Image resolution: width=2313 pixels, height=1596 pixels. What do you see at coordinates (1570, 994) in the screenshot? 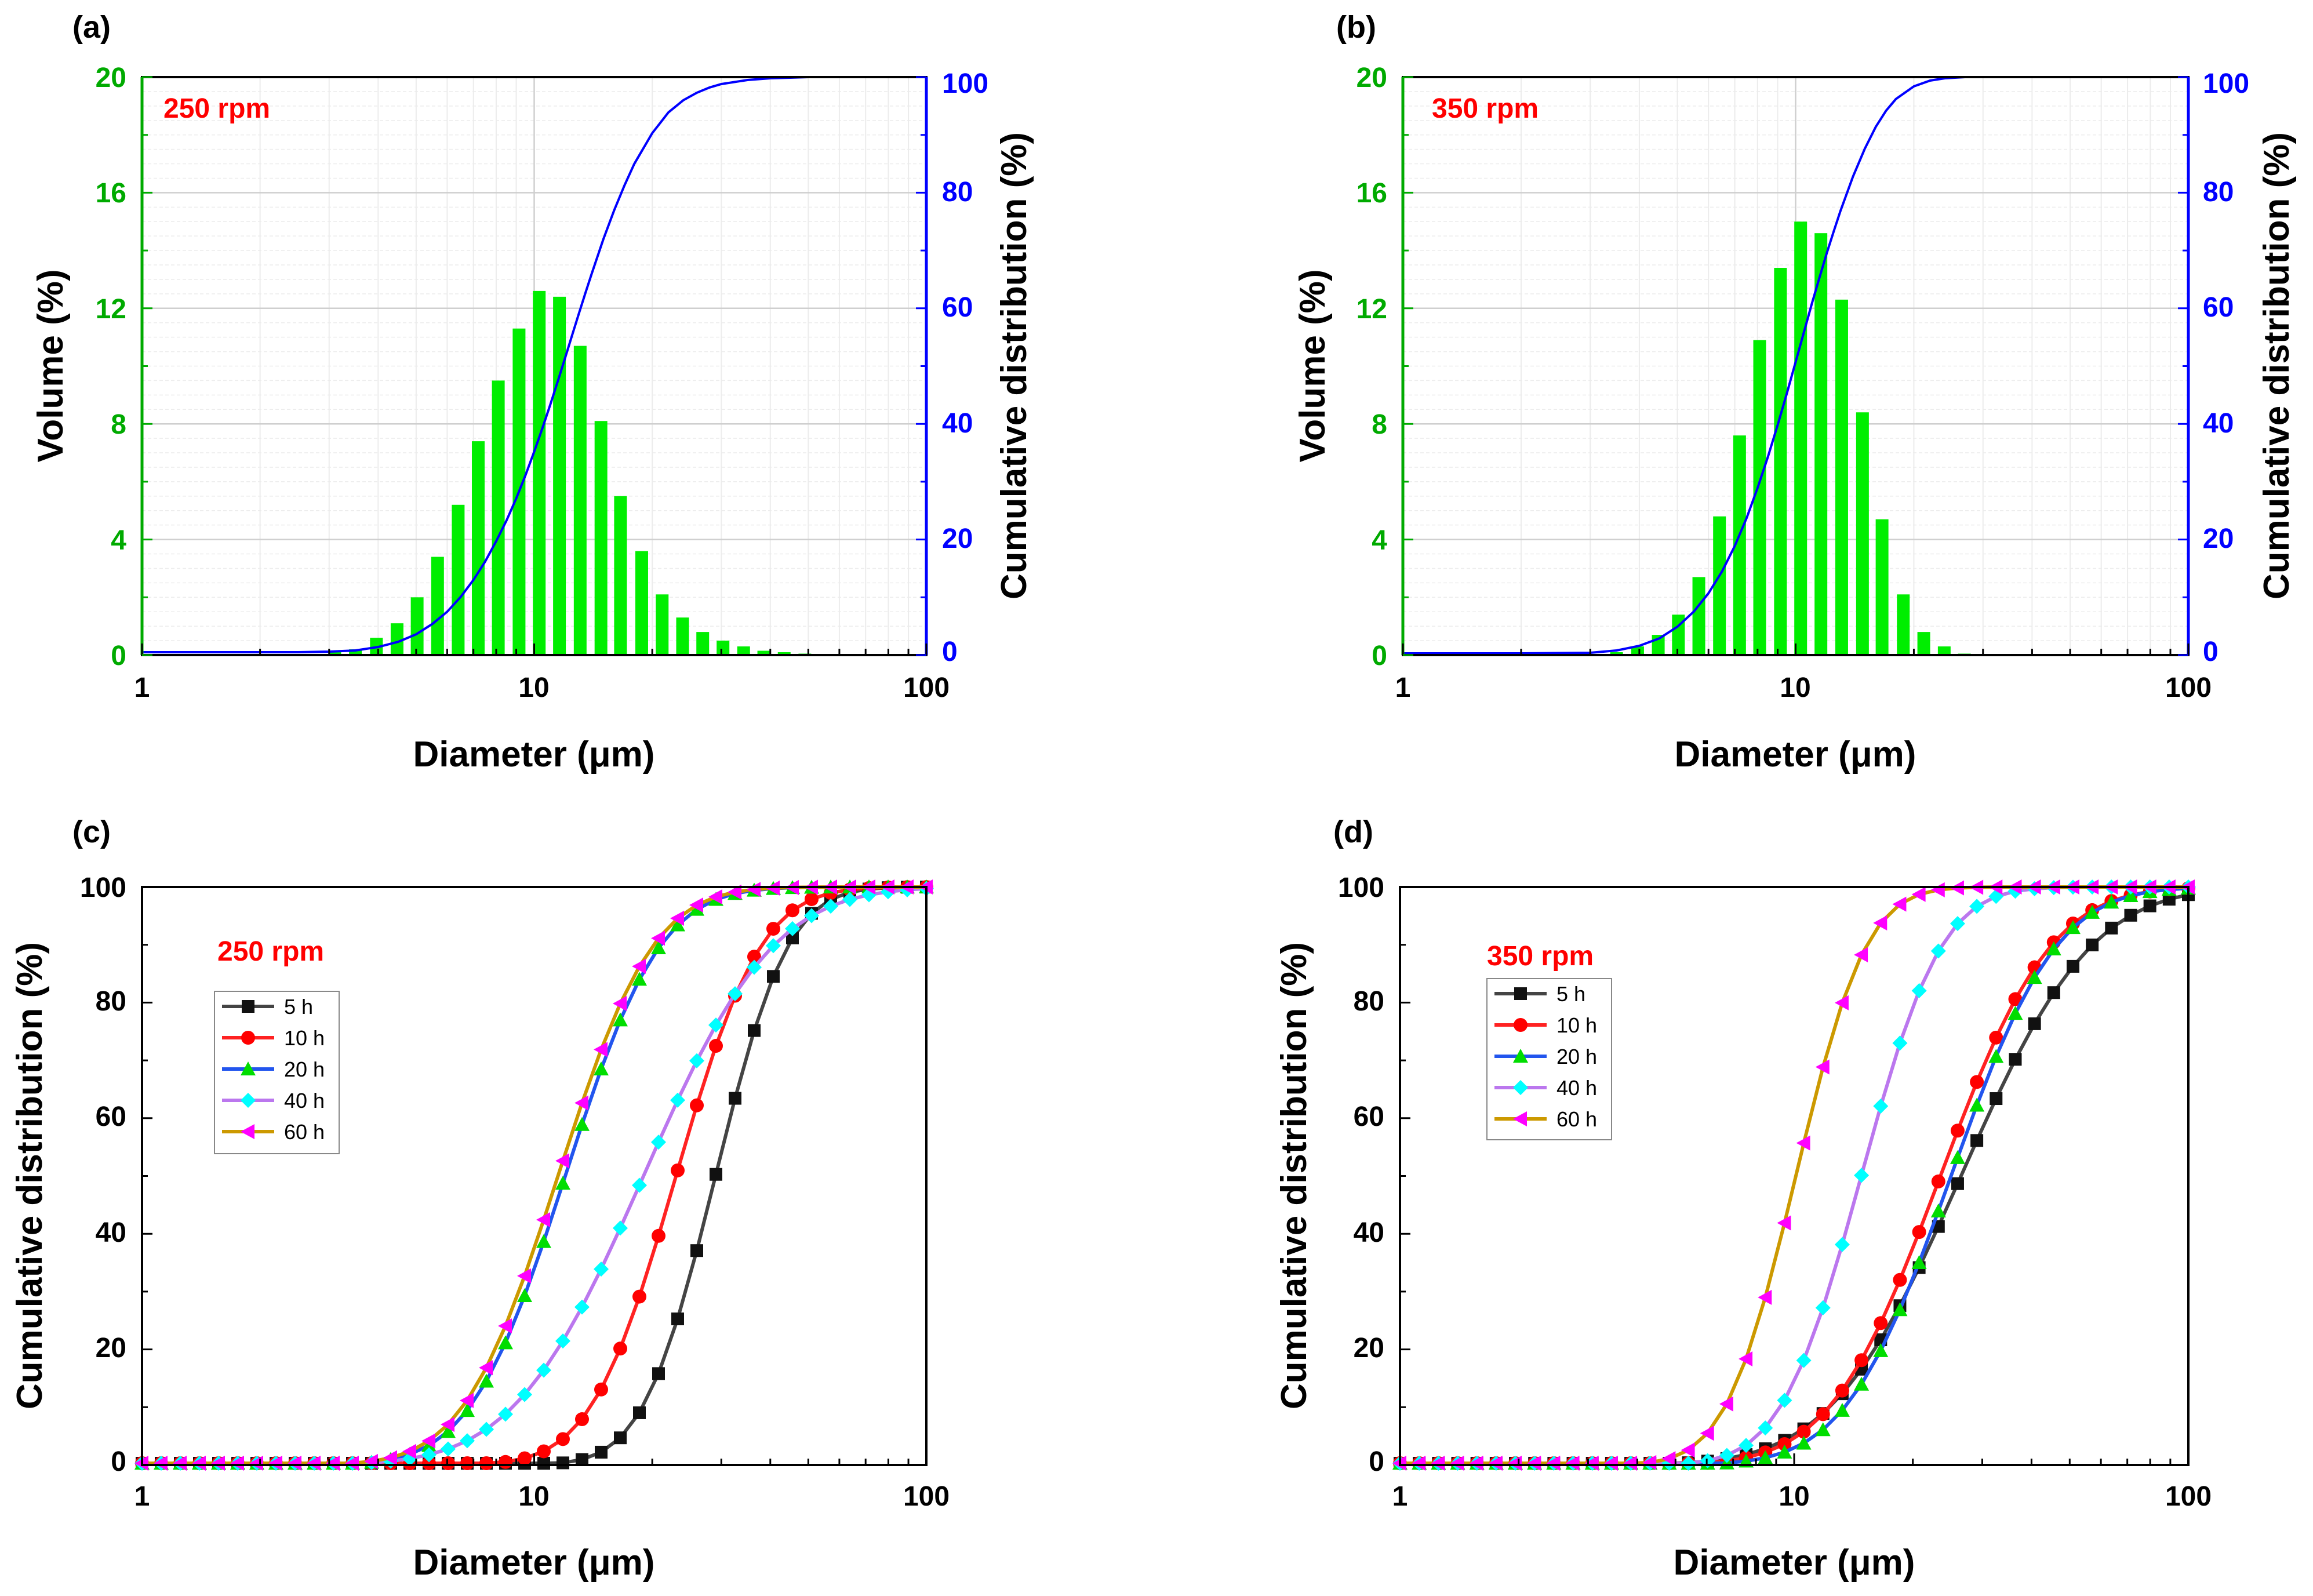
I see `panel-d-legend-5h: 5 h` at bounding box center [1570, 994].